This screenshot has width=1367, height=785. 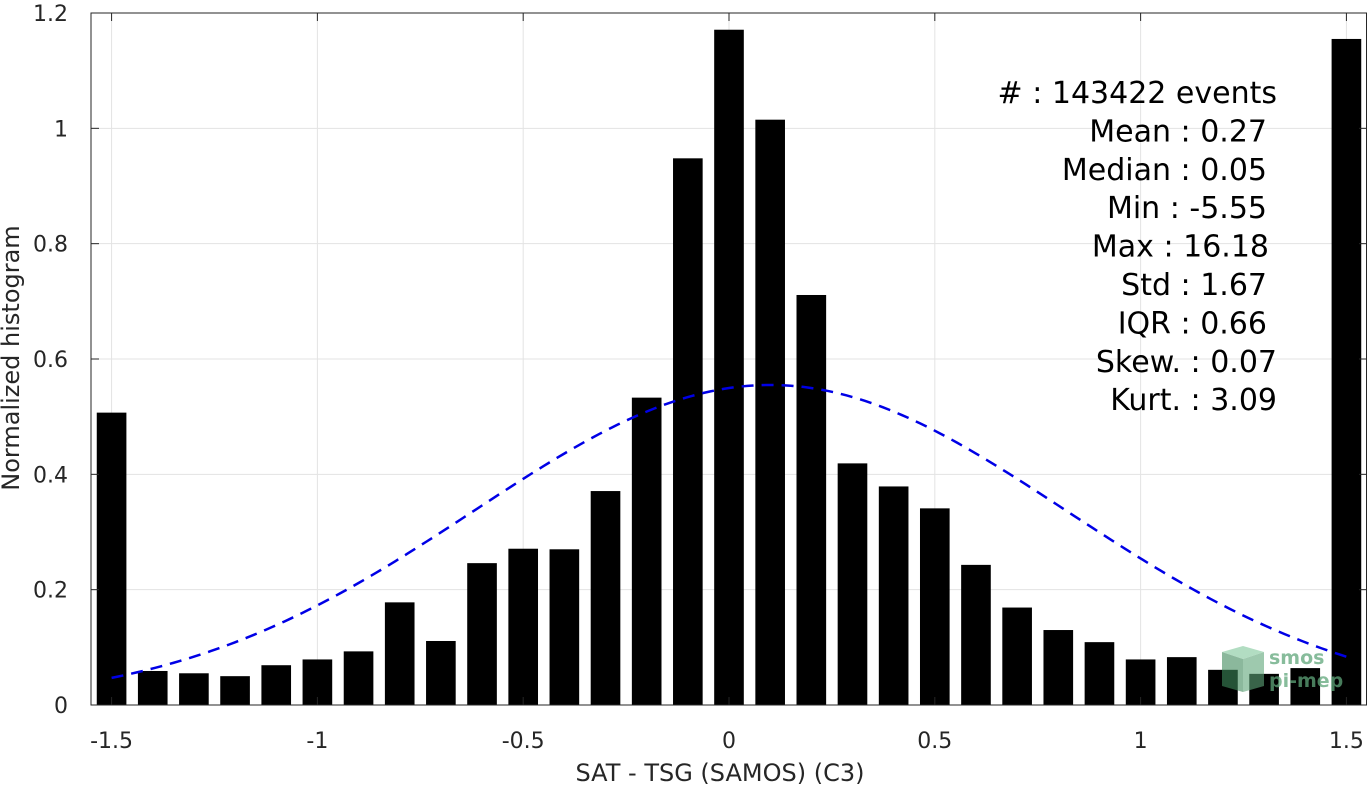 What do you see at coordinates (523, 741) in the screenshot?
I see `x-tick-label: -0.5` at bounding box center [523, 741].